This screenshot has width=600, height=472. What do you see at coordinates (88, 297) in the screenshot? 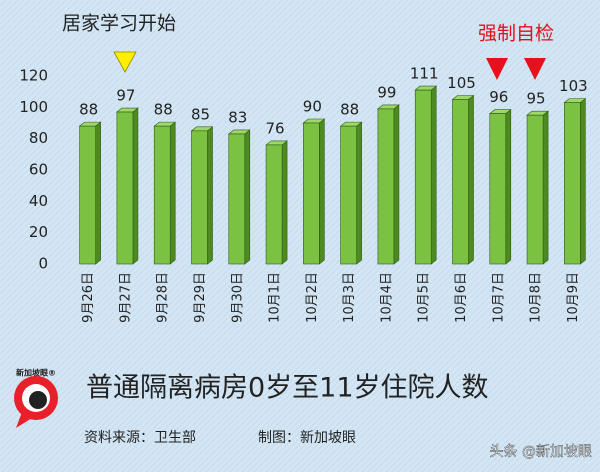
I see `x-tick-label: 9月26日` at bounding box center [88, 297].